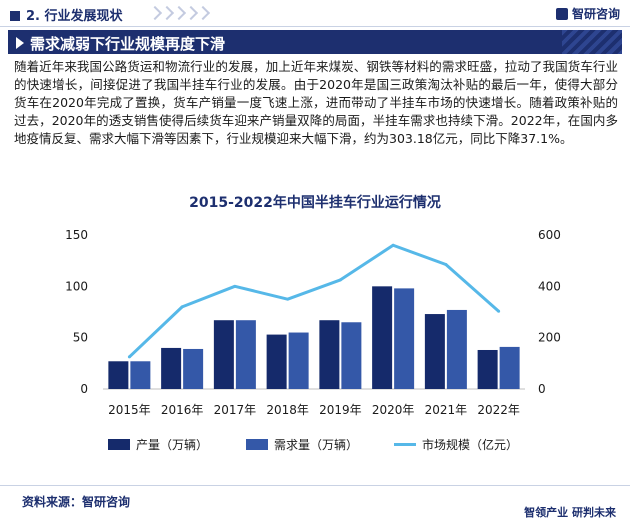 The width and height of the screenshot is (630, 522). Describe the element at coordinates (315, 13) in the screenshot. I see `top-bar: 2. 行业发展现状 智研咨询` at that location.